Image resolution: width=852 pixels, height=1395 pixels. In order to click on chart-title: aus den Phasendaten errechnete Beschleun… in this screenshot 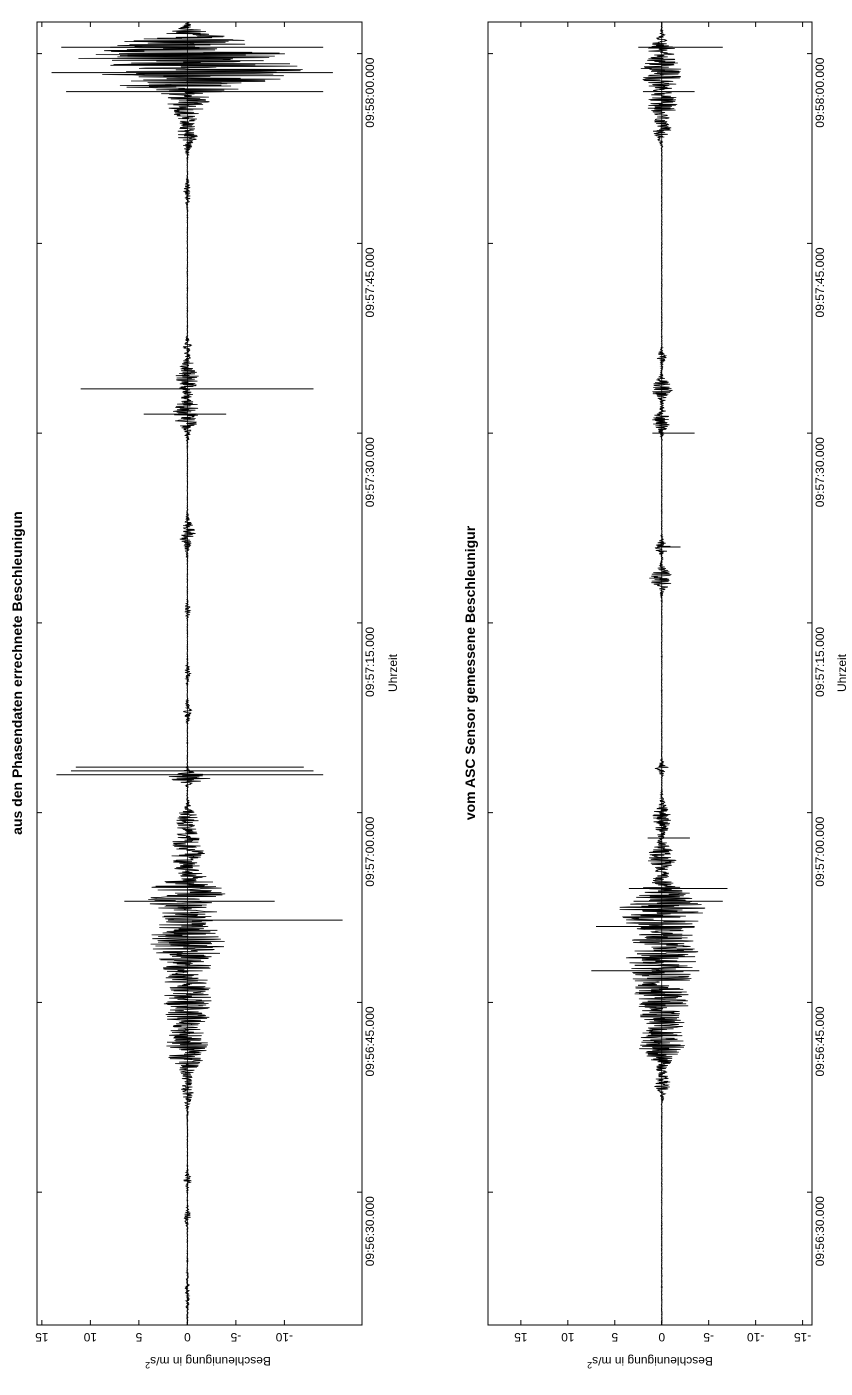, I will do `click(17, 673)`.